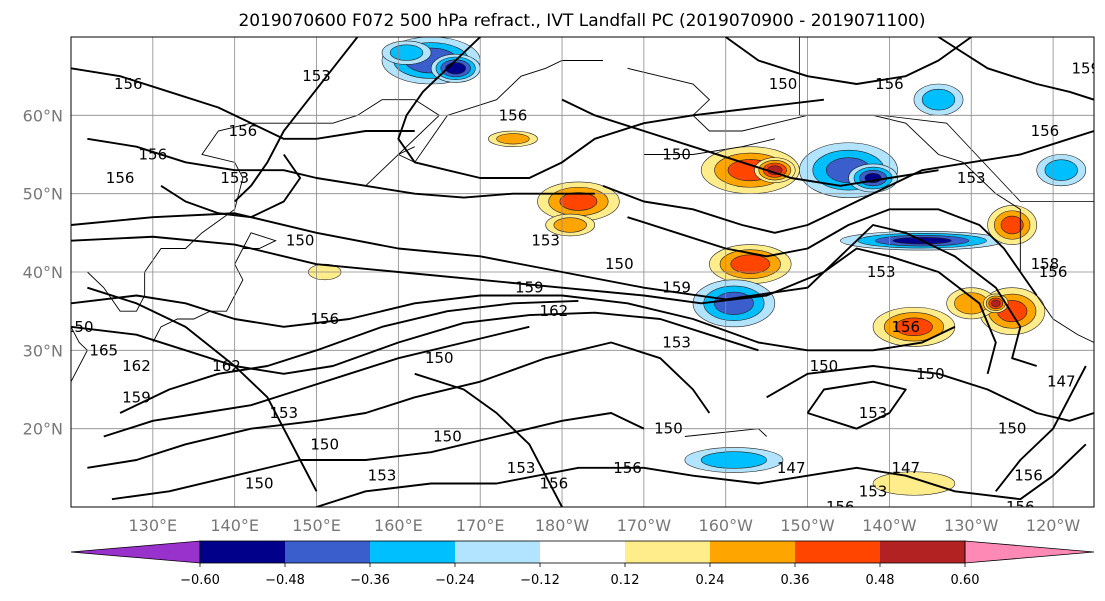 This screenshot has height=601, width=1105. I want to click on lat-tick-label-2: 40°N, so click(43, 272).